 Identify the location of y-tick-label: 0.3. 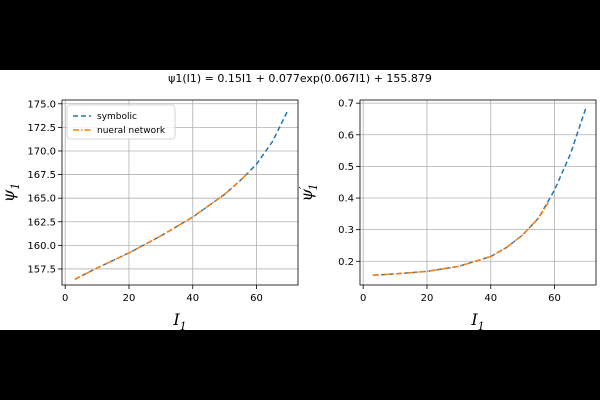
(346, 230).